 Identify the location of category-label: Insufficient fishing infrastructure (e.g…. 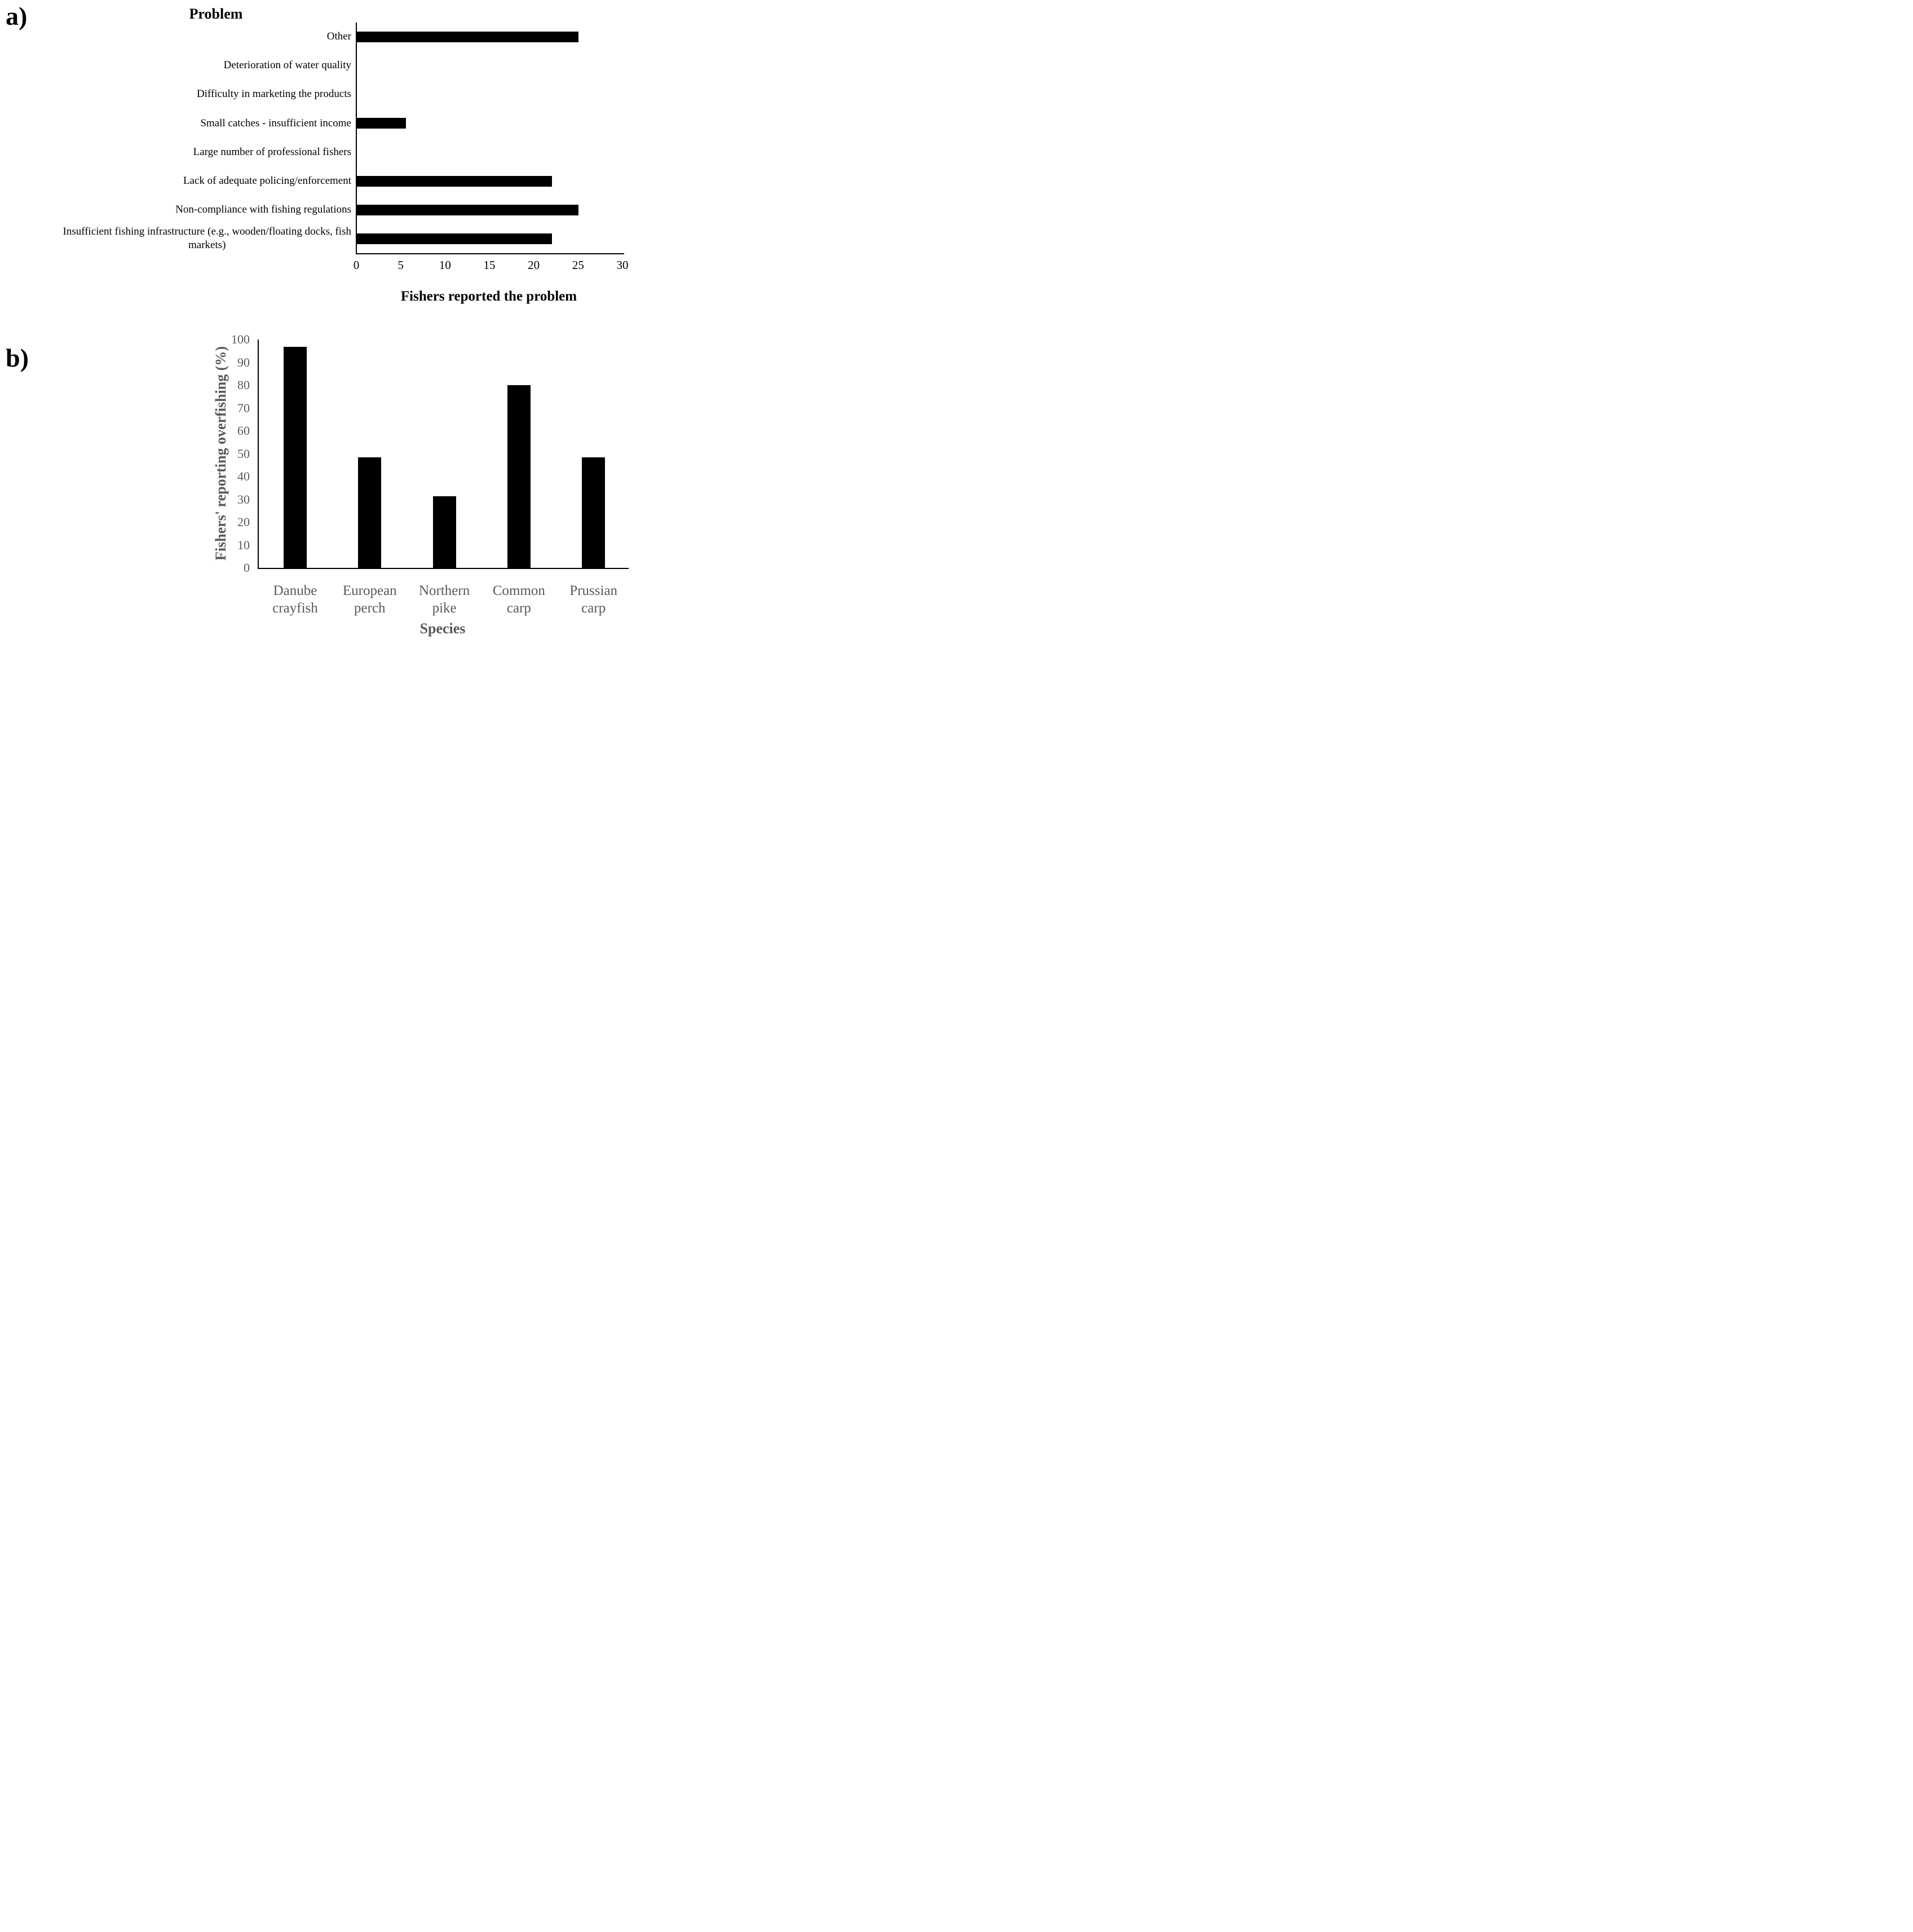
(207, 238).